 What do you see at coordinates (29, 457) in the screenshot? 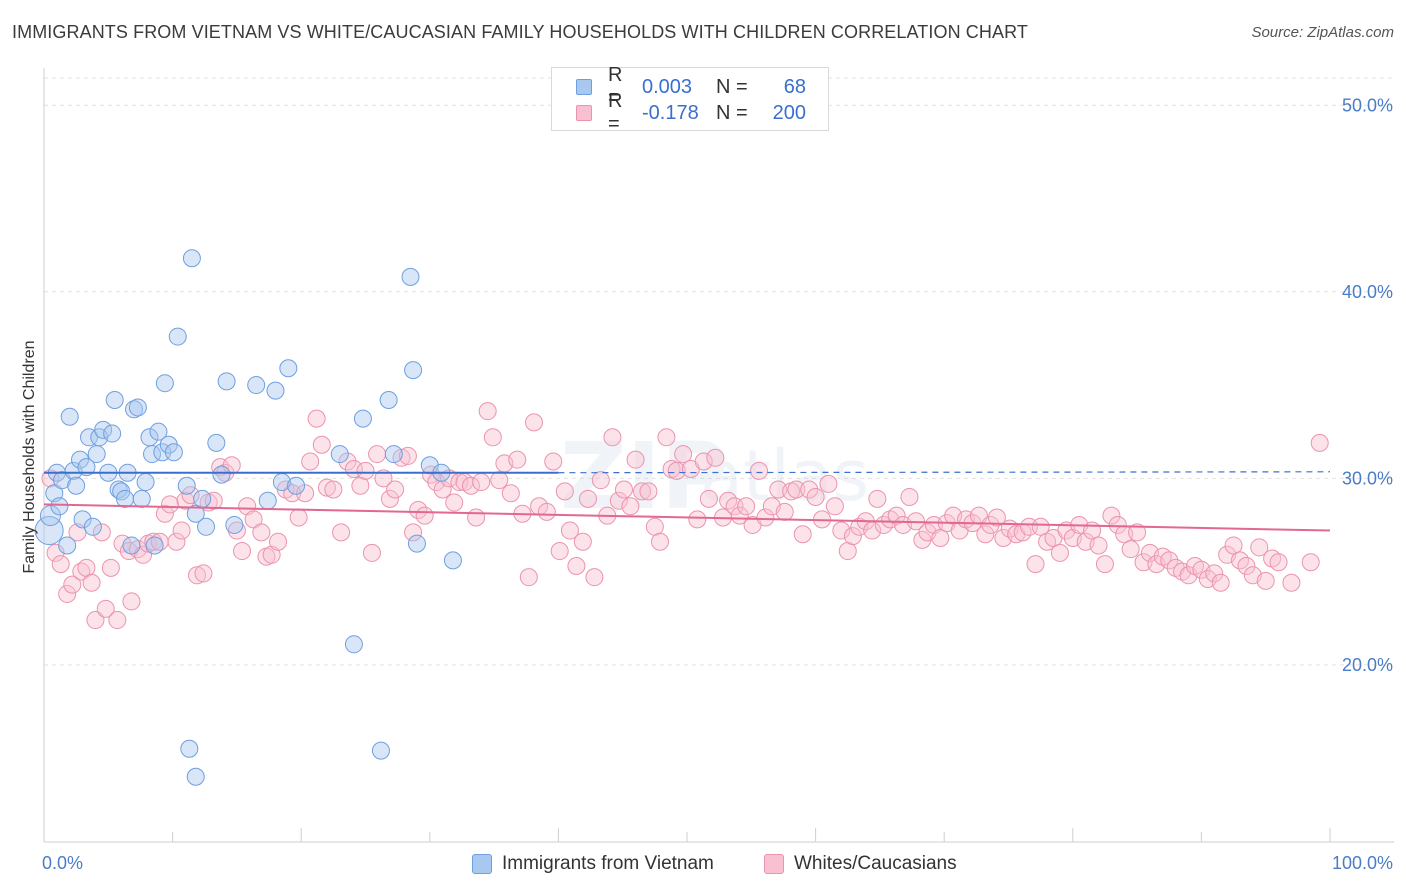
I see `y-axis-label: Family Households with Children` at bounding box center [29, 457].